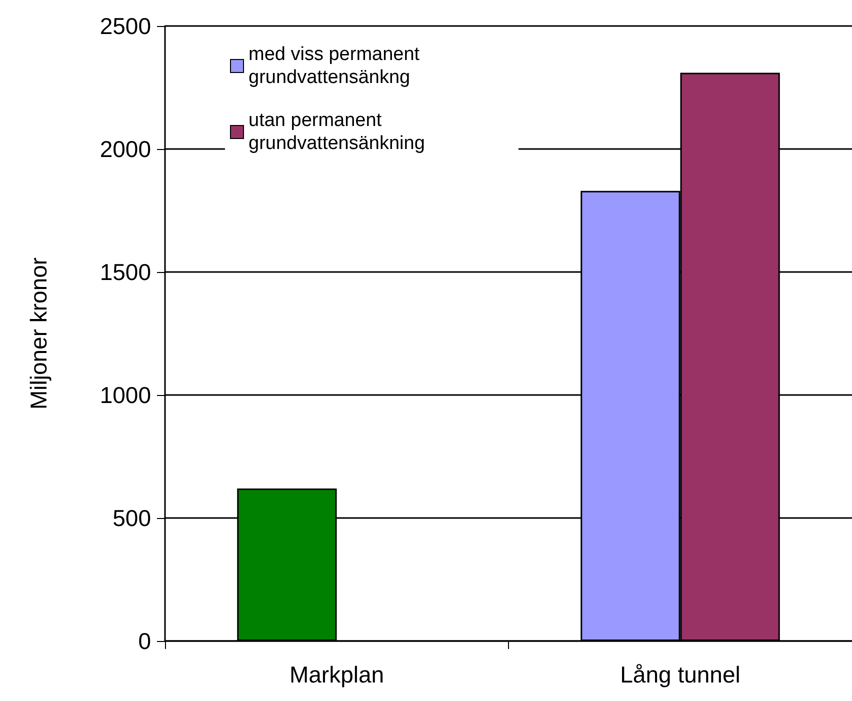  What do you see at coordinates (336, 675) in the screenshot?
I see `x-tick-label: Markplan` at bounding box center [336, 675].